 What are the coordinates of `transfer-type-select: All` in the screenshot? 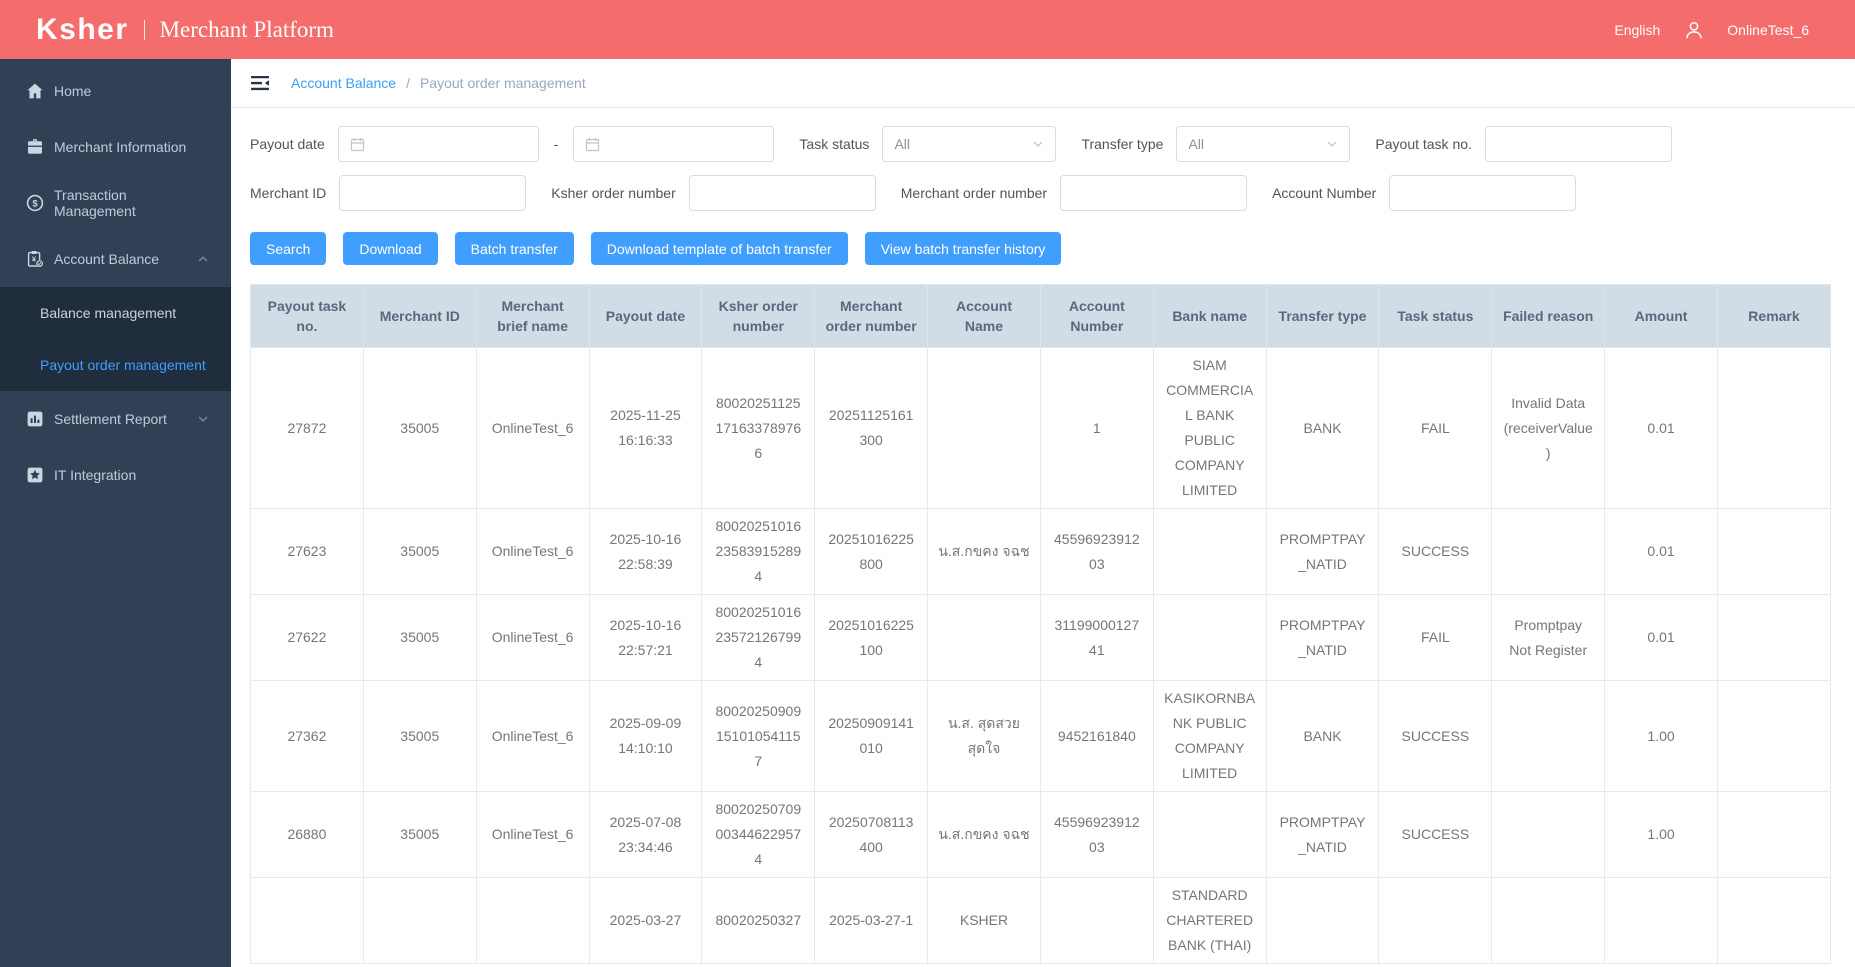 It's located at (1263, 144).